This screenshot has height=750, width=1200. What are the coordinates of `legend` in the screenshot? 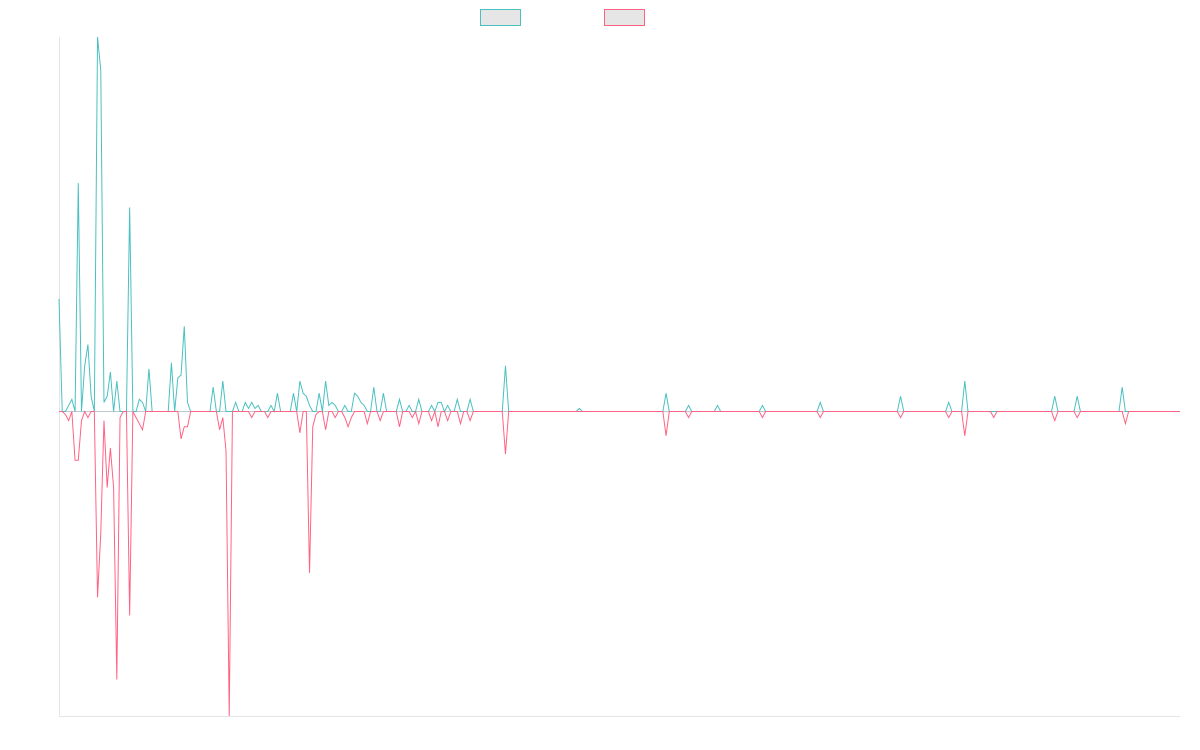 It's located at (562, 17).